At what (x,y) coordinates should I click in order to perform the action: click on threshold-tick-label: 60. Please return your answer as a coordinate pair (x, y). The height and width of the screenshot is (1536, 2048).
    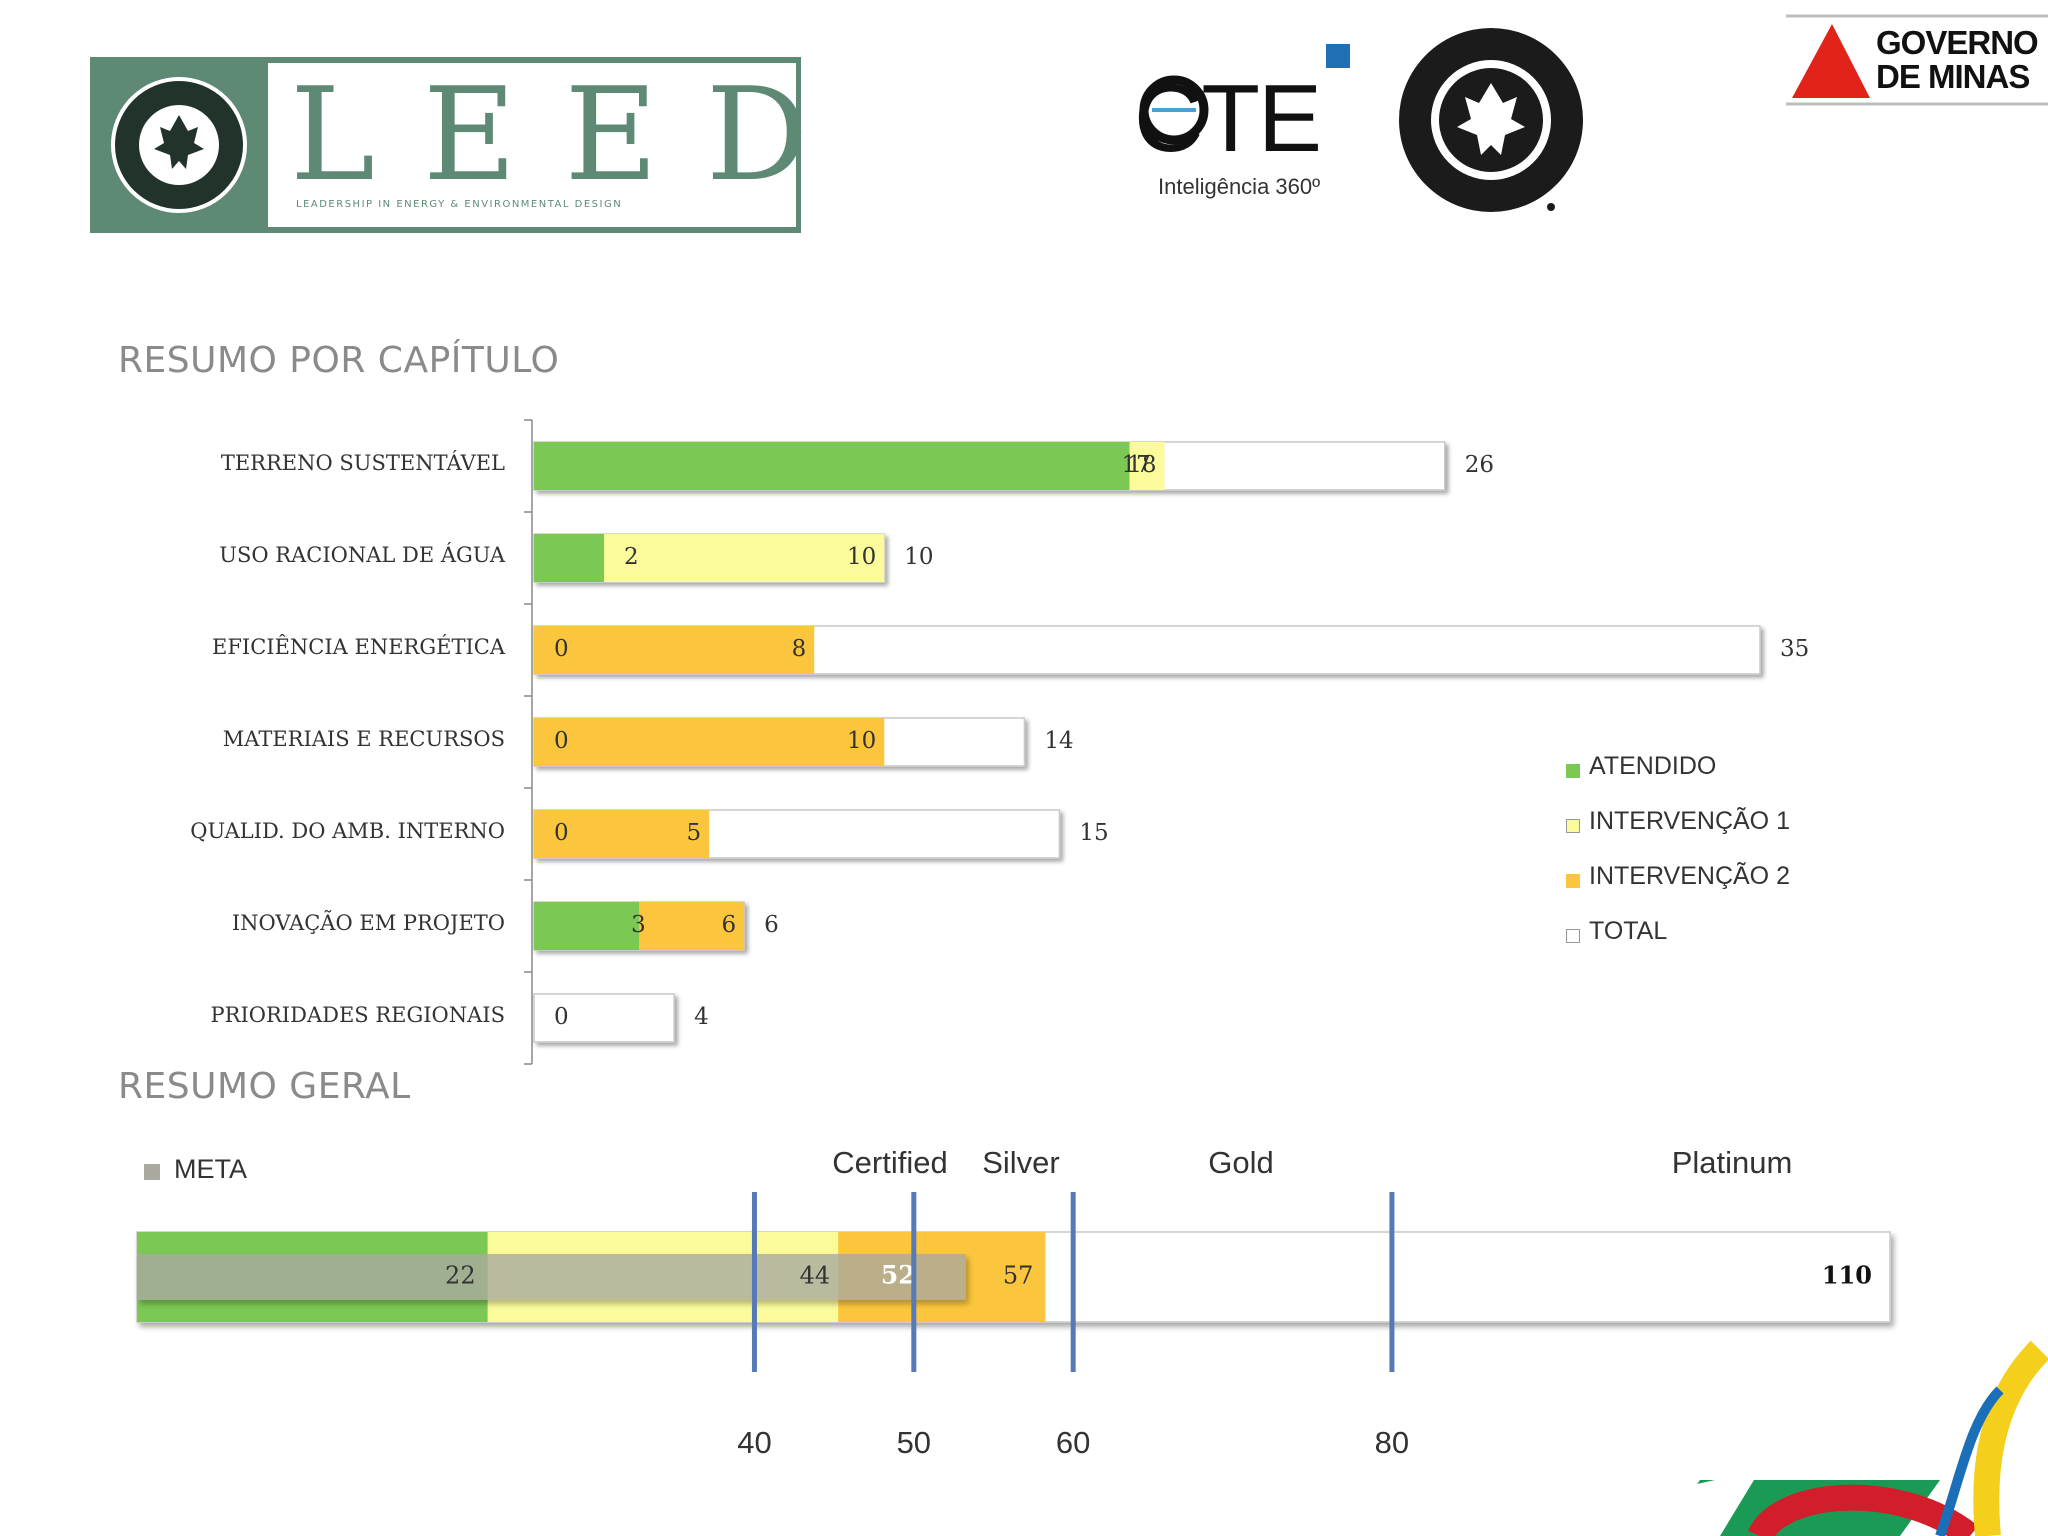
    Looking at the image, I should click on (1073, 1442).